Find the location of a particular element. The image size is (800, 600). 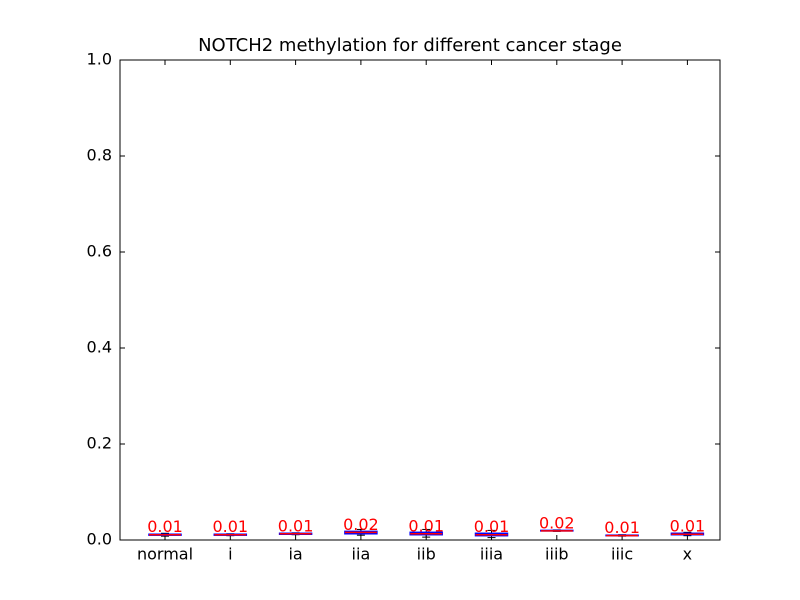

y-tick-label: 1.0 is located at coordinates (99, 59).